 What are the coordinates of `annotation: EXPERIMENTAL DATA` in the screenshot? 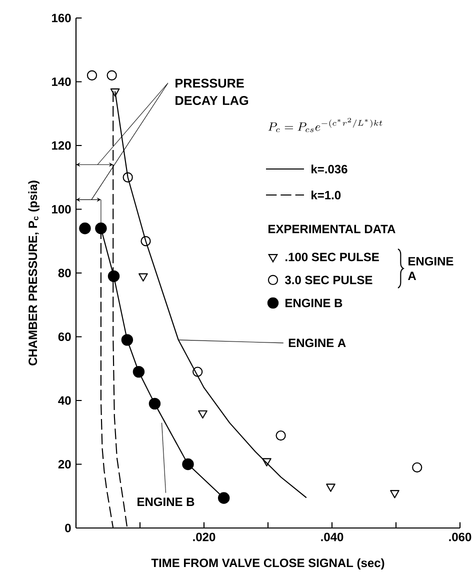 It's located at (332, 229).